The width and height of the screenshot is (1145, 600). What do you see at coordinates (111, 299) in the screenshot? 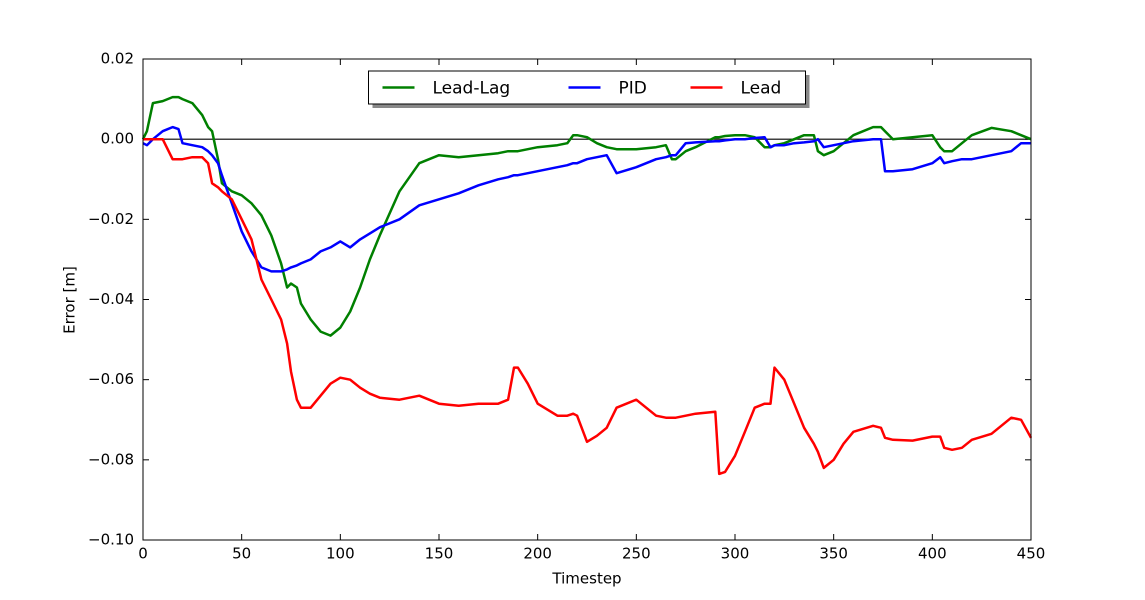
I see `y-tick-label: −0.04` at bounding box center [111, 299].